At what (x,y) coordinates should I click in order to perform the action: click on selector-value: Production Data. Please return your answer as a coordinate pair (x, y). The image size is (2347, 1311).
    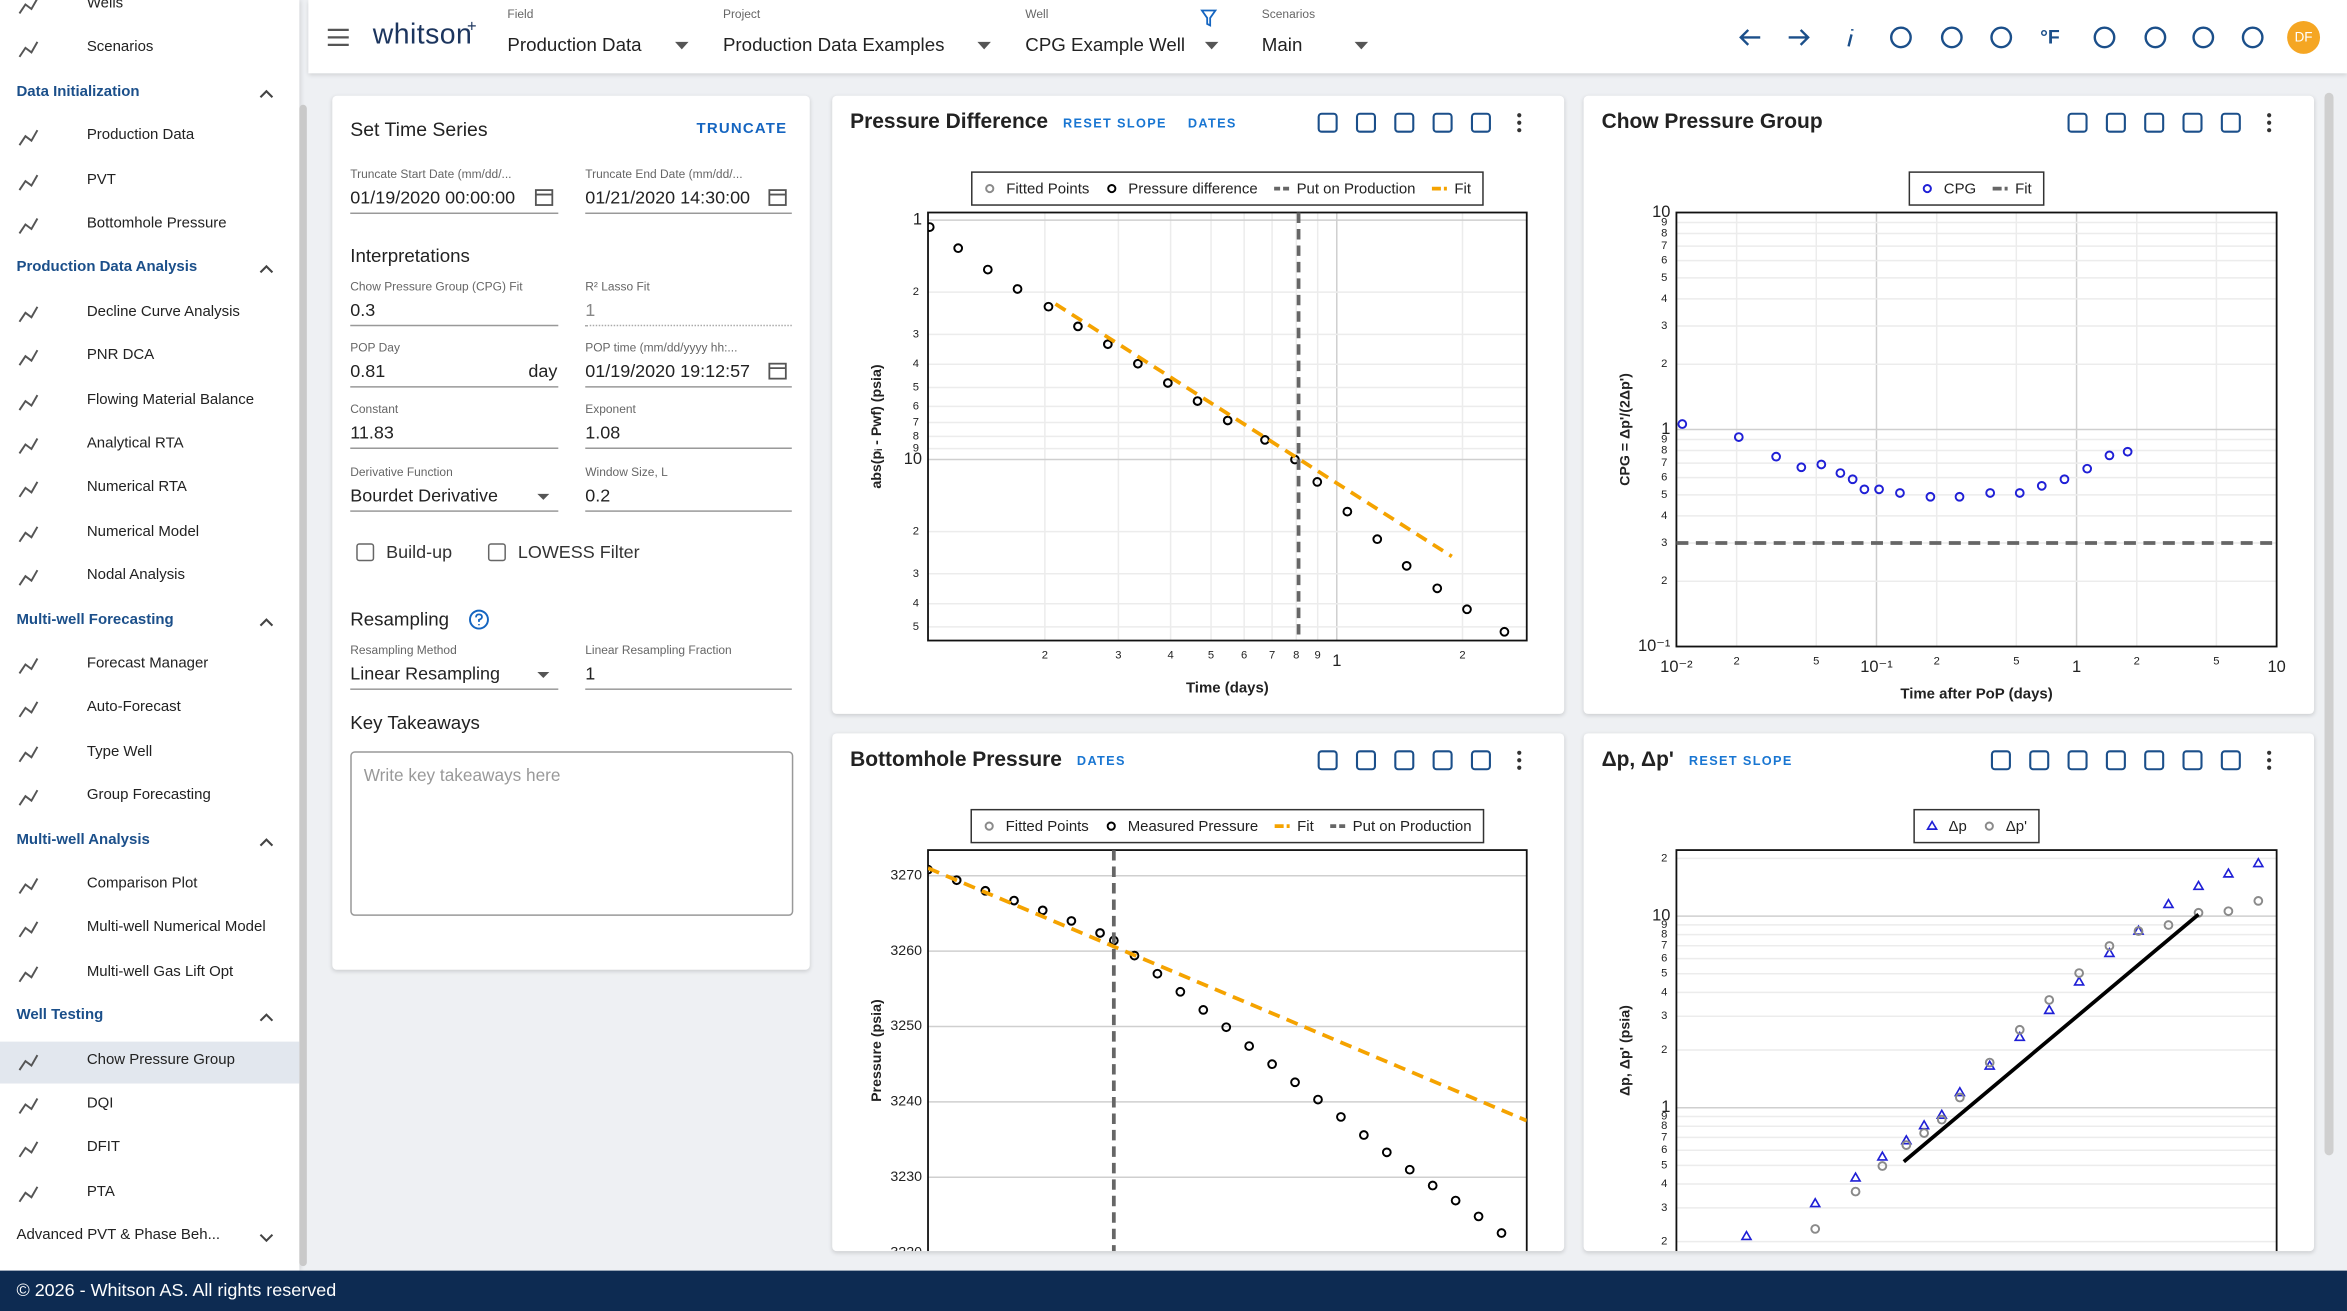
    Looking at the image, I should click on (574, 45).